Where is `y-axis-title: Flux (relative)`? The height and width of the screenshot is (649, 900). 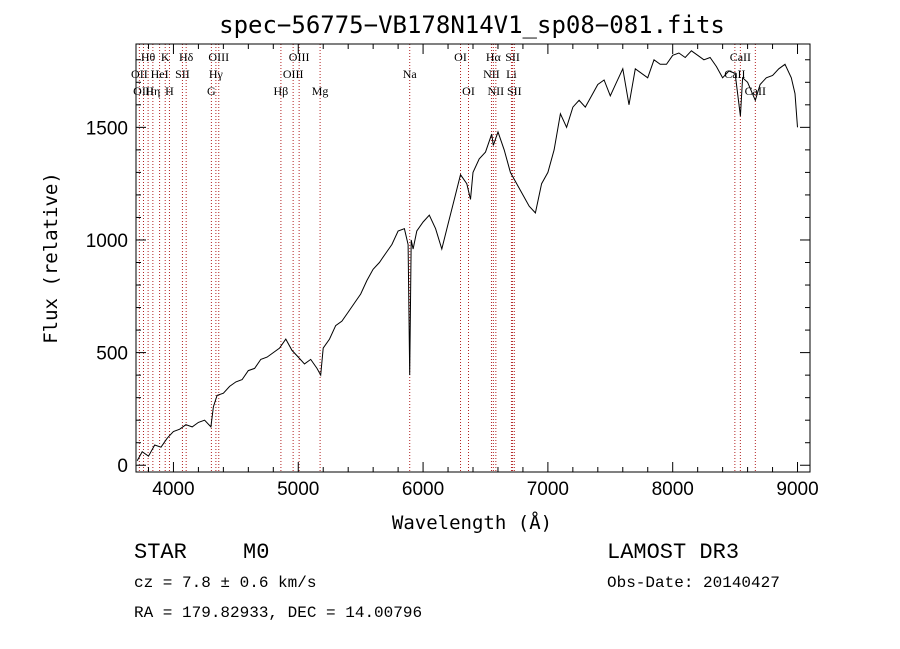
y-axis-title: Flux (relative) is located at coordinates (51, 258).